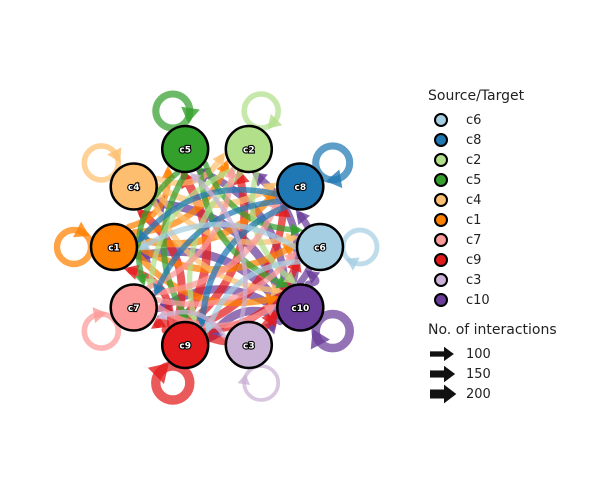 This screenshot has width=600, height=500. What do you see at coordinates (261, 111) in the screenshot?
I see `self-loop-c2` at bounding box center [261, 111].